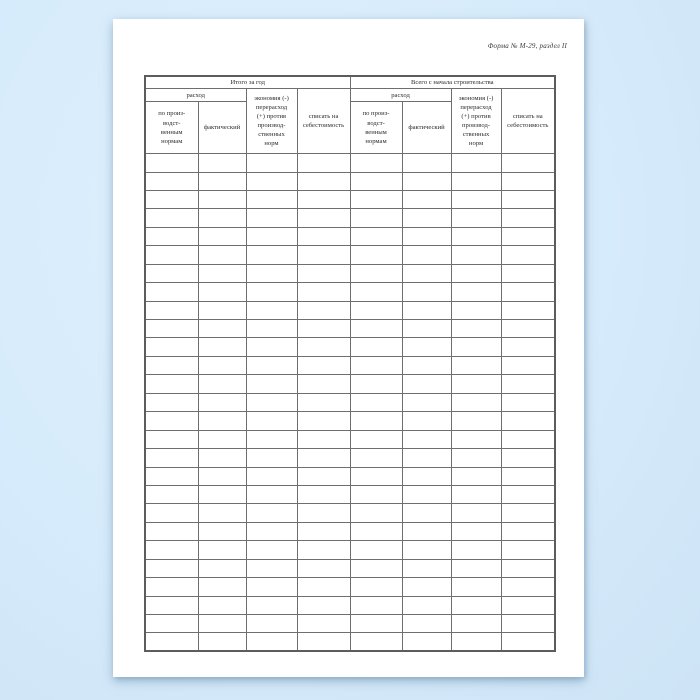 The image size is (700, 700). Describe the element at coordinates (247, 82) in the screenshot. I see `group-header-year-total: Итого за год` at that location.